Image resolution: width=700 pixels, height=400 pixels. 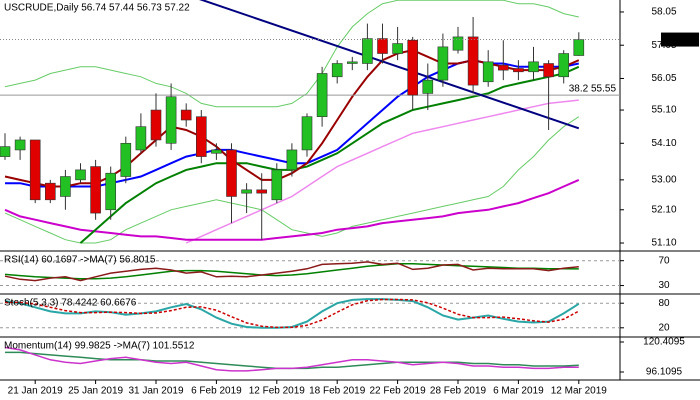 What do you see at coordinates (579, 391) in the screenshot?
I see `x-tick-label: 12 Mar 2019` at bounding box center [579, 391].